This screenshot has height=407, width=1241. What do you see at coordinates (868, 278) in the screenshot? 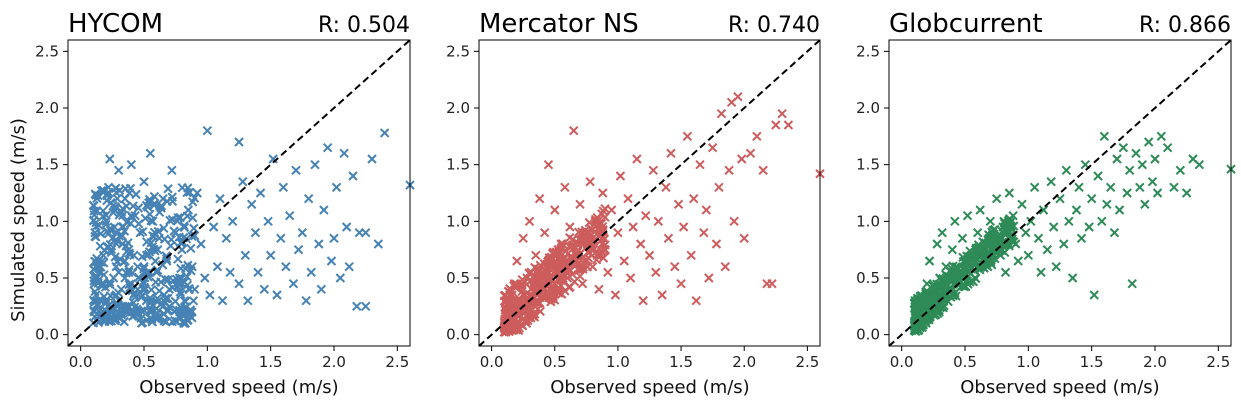
I see `y-tick-label: 0.5` at bounding box center [868, 278].